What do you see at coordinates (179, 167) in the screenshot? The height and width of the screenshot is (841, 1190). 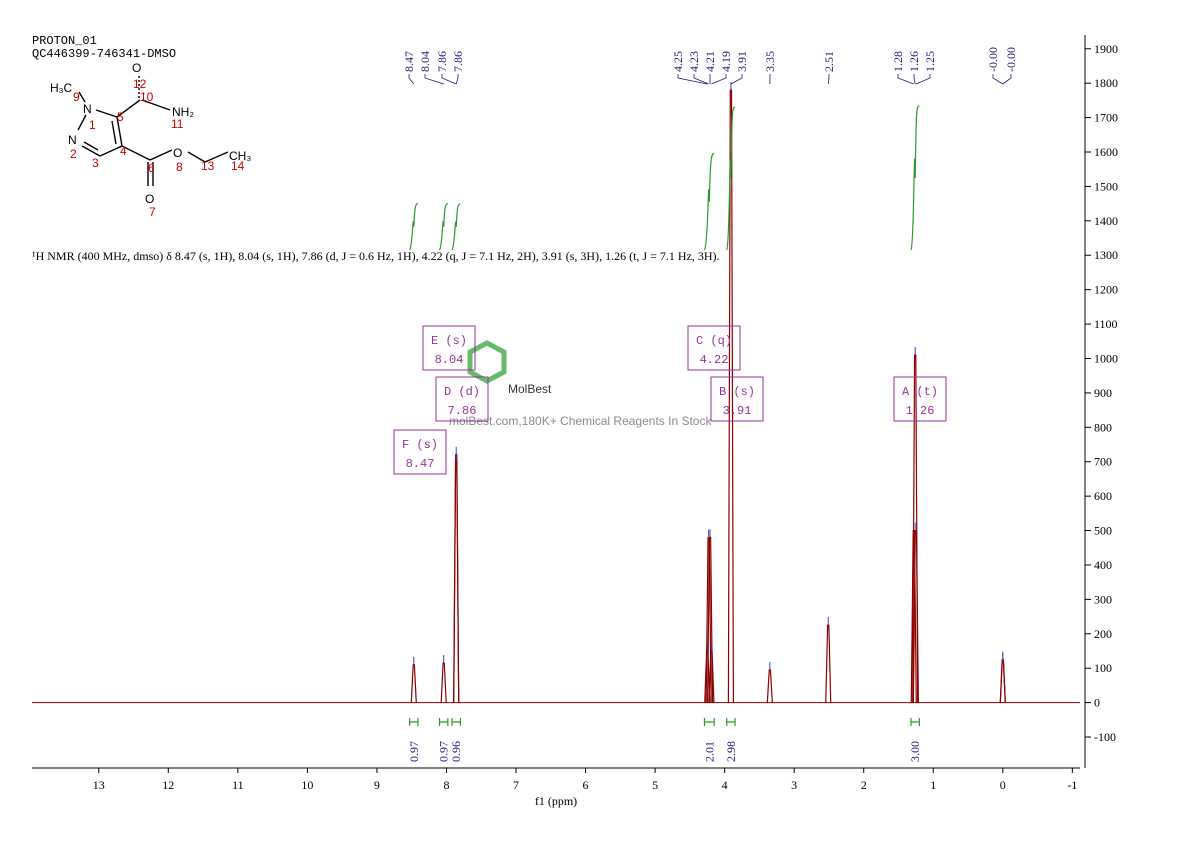 I see `atom-number: 8` at bounding box center [179, 167].